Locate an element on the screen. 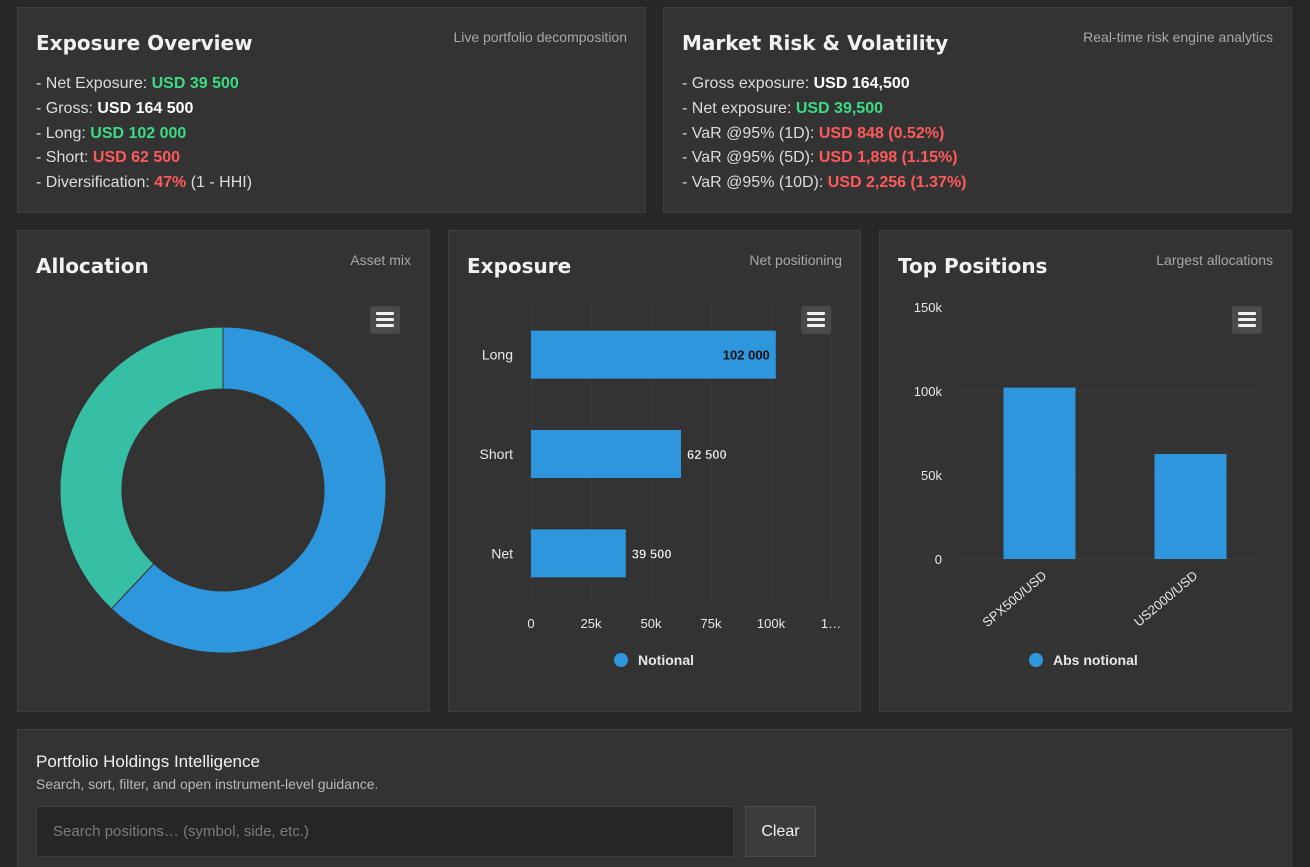 This screenshot has width=1310, height=867. net-exposure-value: USD 39,500 is located at coordinates (839, 108).